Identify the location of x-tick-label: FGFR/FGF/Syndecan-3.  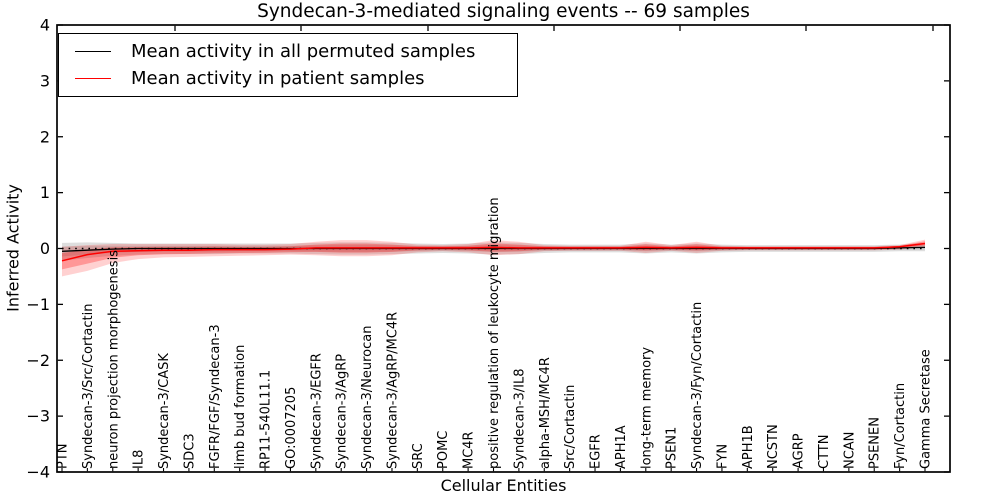
(215, 396).